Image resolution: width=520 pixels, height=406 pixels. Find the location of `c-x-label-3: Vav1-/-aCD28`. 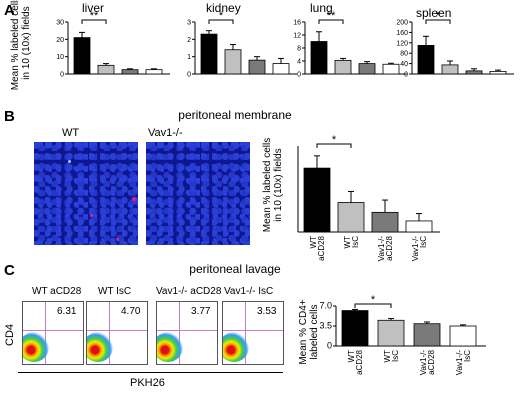

c-x-label-3: Vav1-/-aCD28 is located at coordinates (427, 362).